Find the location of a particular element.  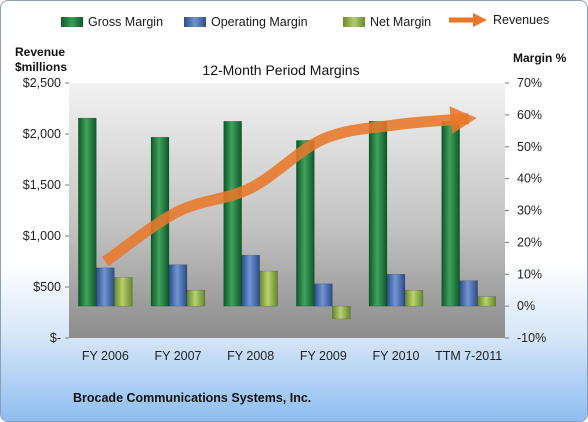

left-tick-label: $500 is located at coordinates (47, 287).